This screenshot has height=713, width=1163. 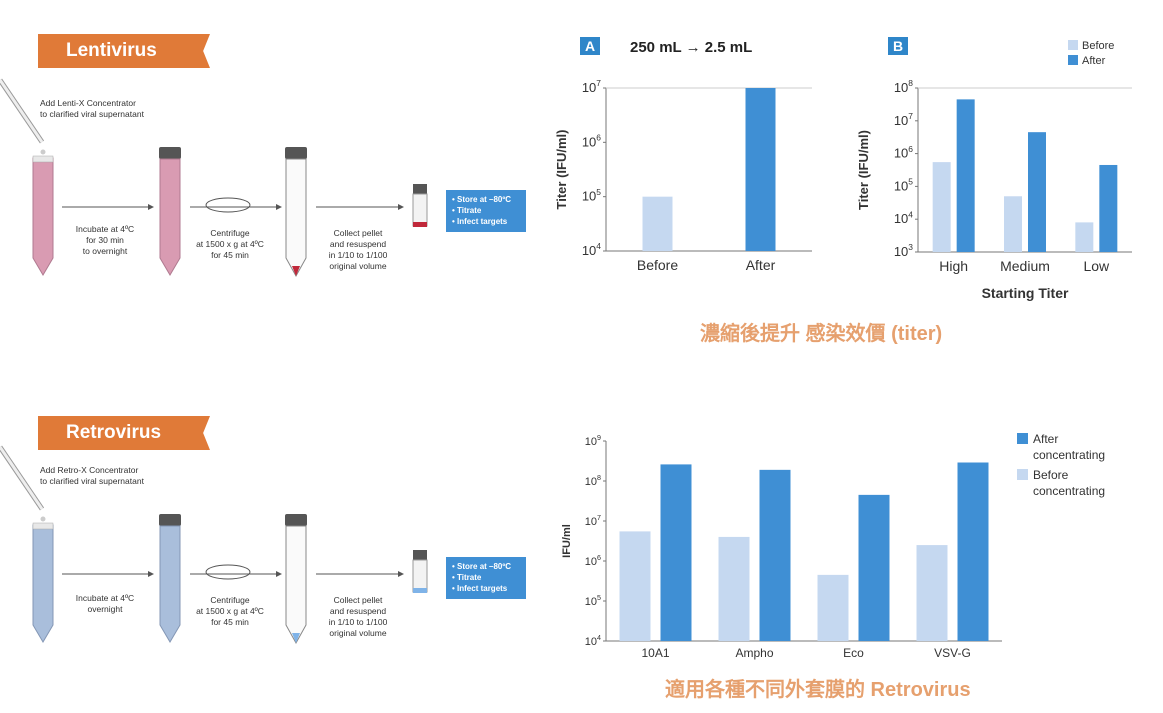 What do you see at coordinates (593, 441) in the screenshot?
I see `y-tick-label-C: 10⁹` at bounding box center [593, 441].